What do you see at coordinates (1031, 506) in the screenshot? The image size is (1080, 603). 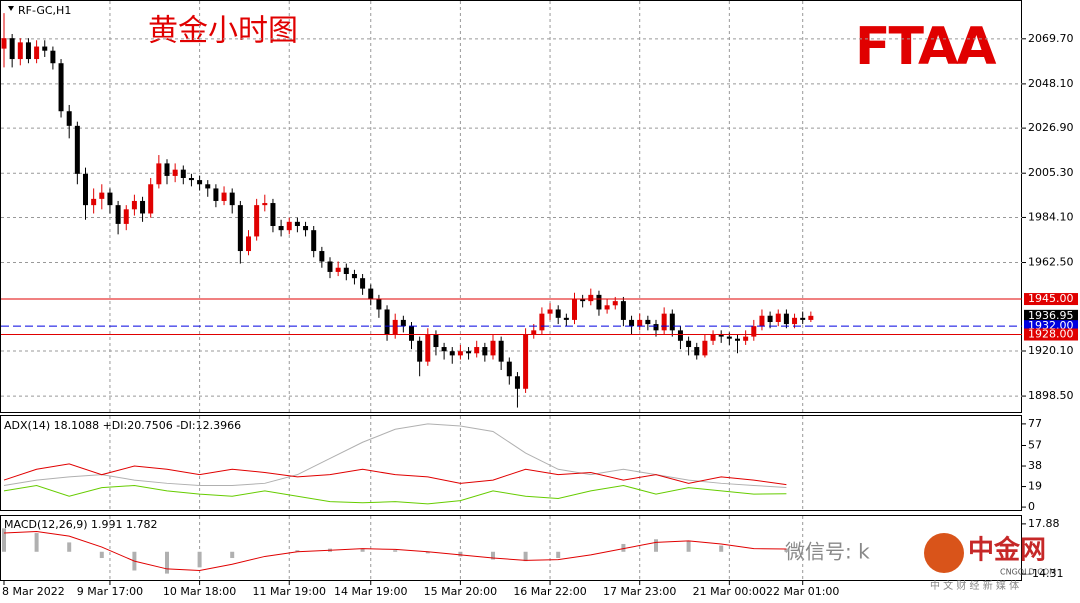 I see `y-tick-label: 0` at bounding box center [1031, 506].